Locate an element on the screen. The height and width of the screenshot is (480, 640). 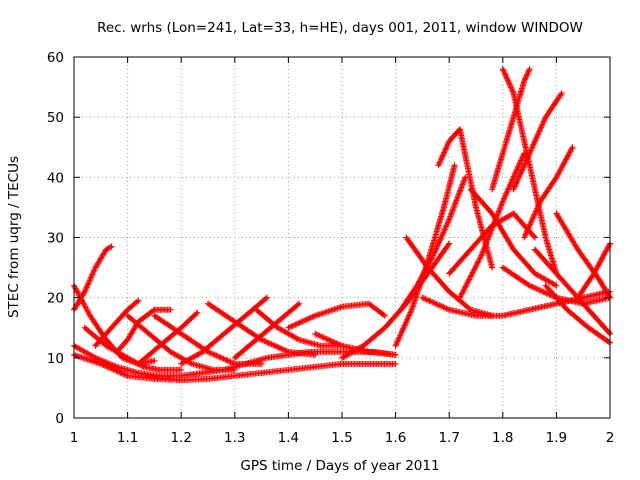
y-tick-label: 50 is located at coordinates (55, 118).